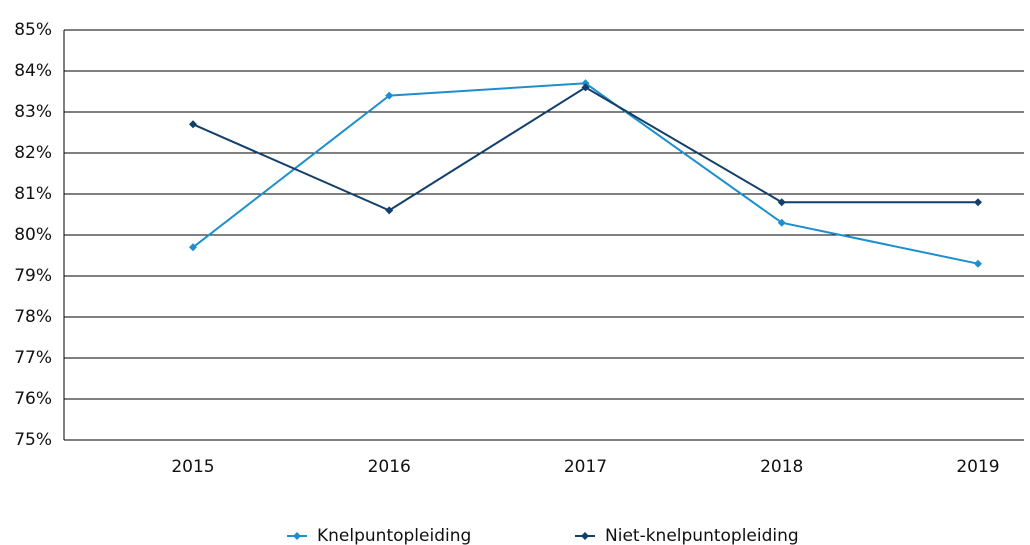 This screenshot has height=545, width=1030. I want to click on y-tick-label: 85%, so click(33, 30).